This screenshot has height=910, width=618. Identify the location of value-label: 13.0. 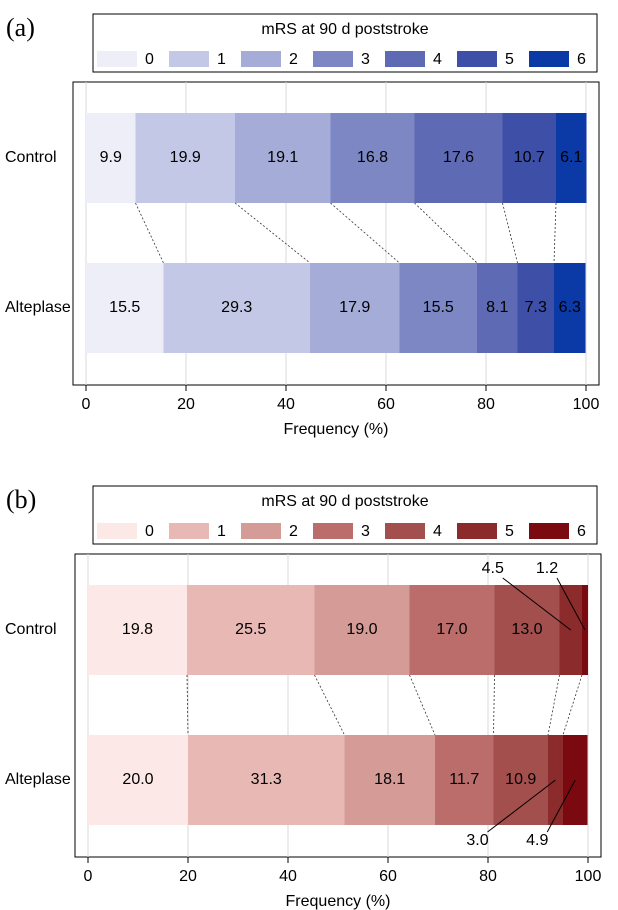
(526, 629).